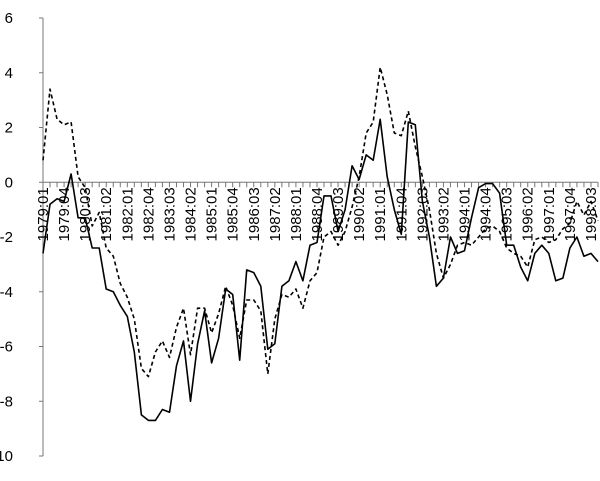 The height and width of the screenshot is (481, 600). Describe the element at coordinates (9, 182) in the screenshot. I see `y-tick-label: 0` at that location.